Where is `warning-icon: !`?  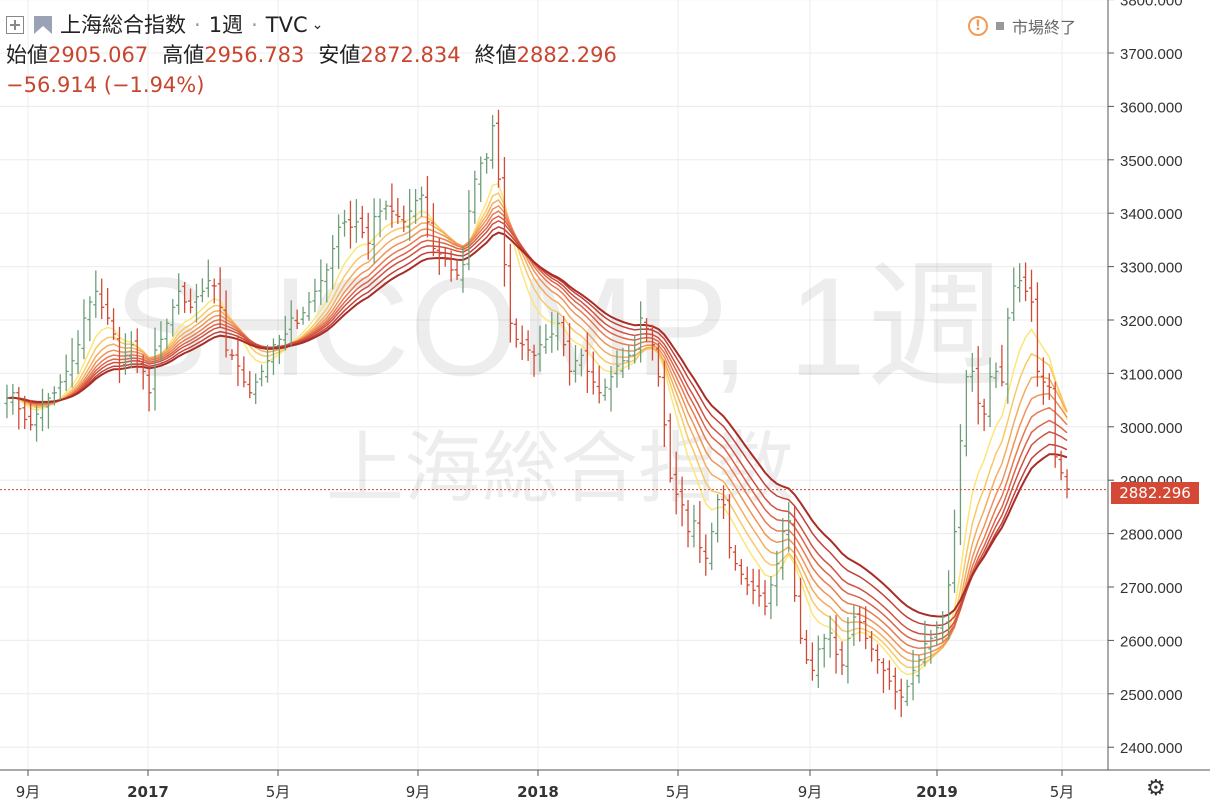
warning-icon: ! is located at coordinates (978, 26).